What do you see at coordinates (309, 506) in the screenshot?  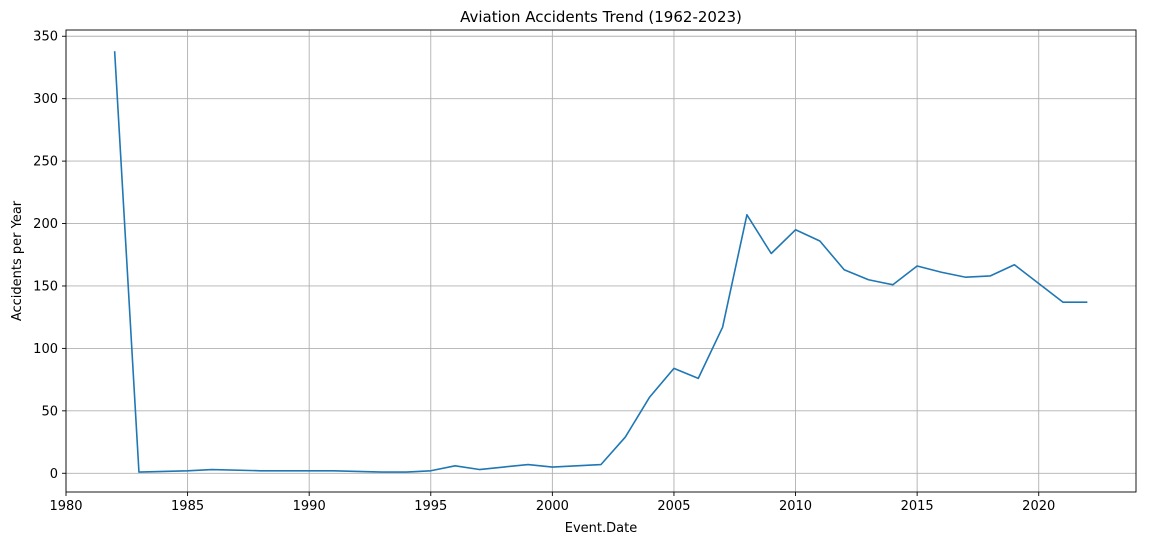 I see `x-tick-label: 1990` at bounding box center [309, 506].